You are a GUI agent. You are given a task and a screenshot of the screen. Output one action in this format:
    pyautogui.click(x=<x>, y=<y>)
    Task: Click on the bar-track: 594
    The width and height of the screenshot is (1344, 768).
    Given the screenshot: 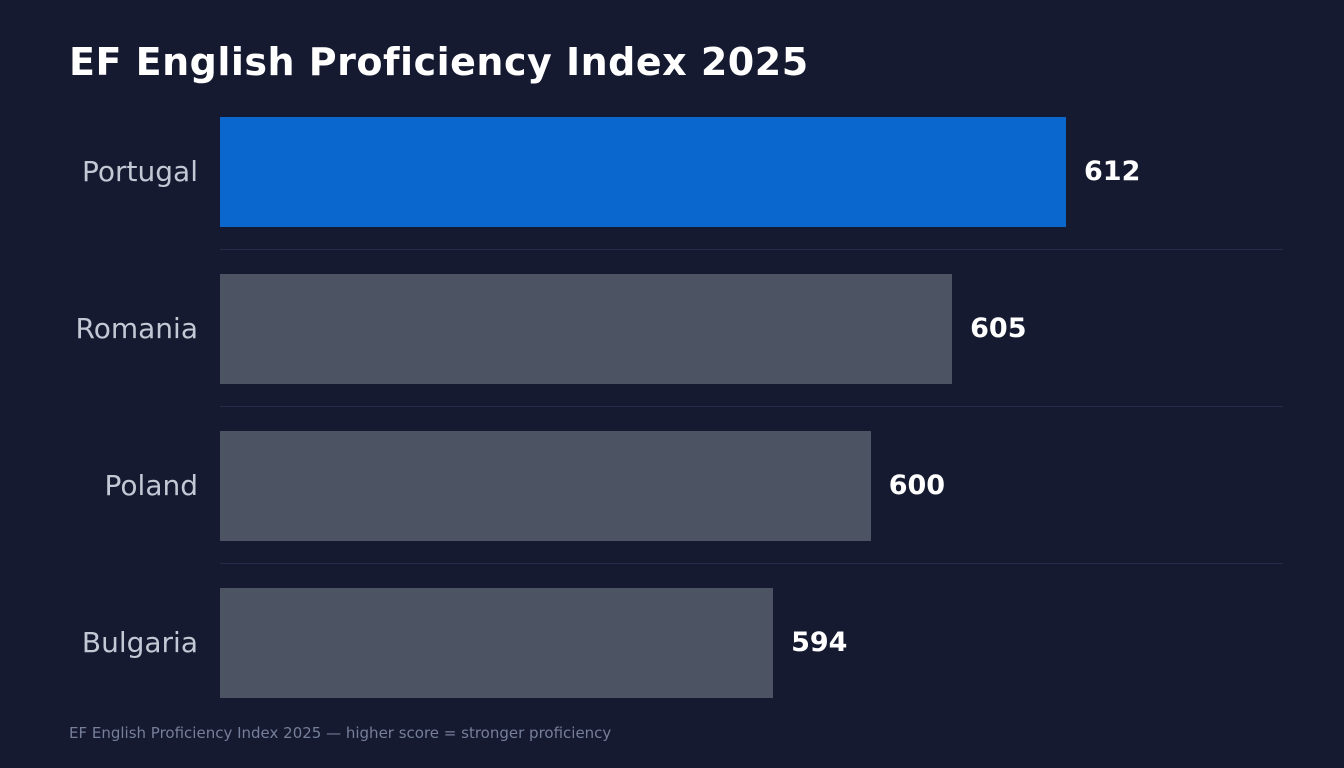 What is the action you would take?
    pyautogui.click(x=643, y=642)
    